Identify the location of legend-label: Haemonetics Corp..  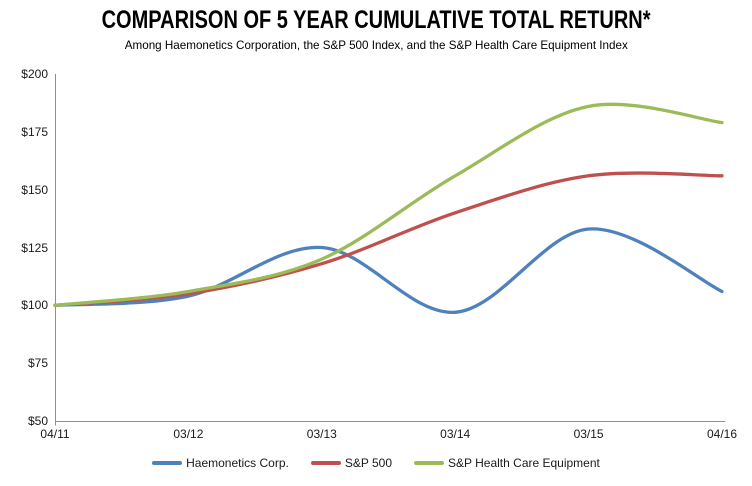
(237, 463).